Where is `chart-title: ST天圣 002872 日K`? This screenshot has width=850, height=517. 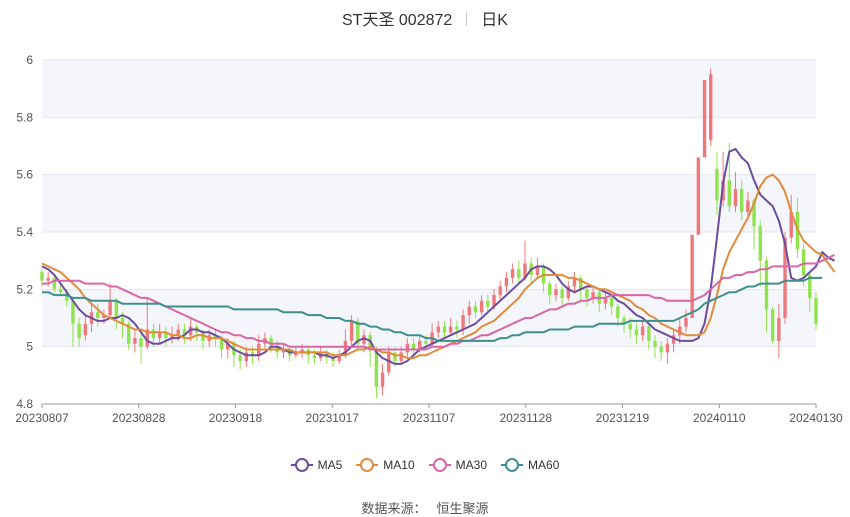 chart-title: ST天圣 002872 日K is located at coordinates (425, 18).